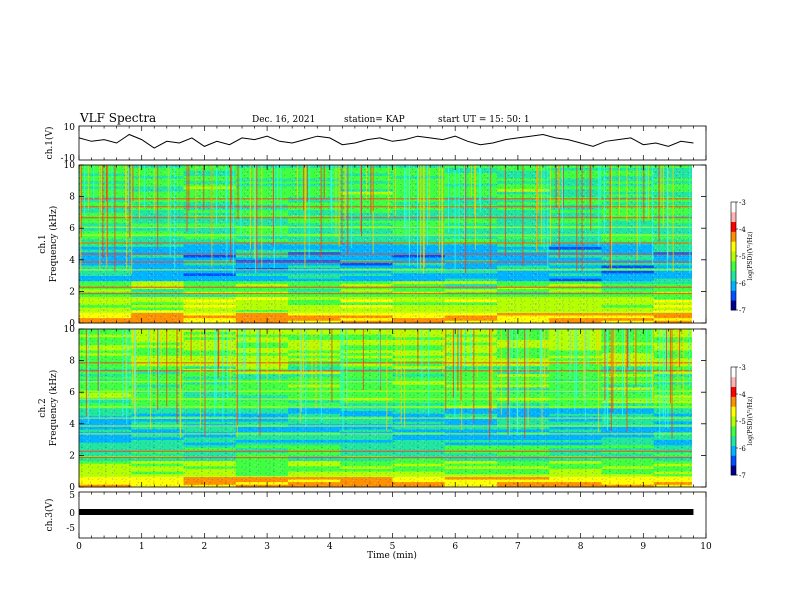 The image size is (792, 612). Describe the element at coordinates (72, 229) in the screenshot. I see `ch1-freq-tick-label: 6` at that location.